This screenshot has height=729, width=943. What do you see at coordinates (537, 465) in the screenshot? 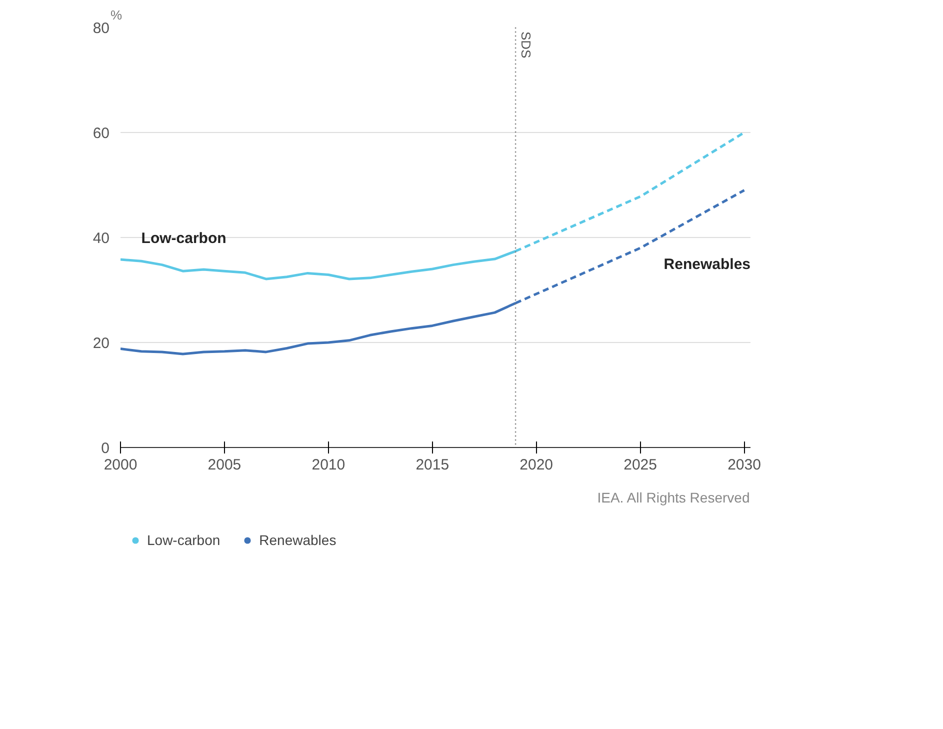
I see `x-tick-label: 2020` at bounding box center [537, 465].